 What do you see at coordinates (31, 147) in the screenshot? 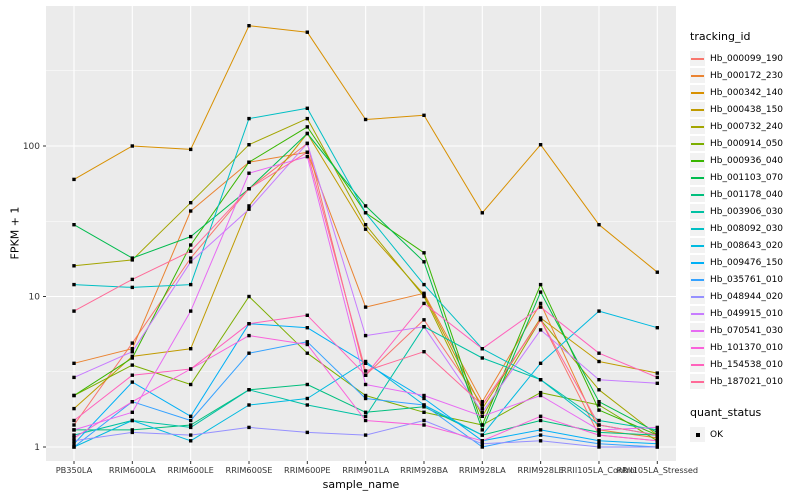
I see `y-tick-label: 100` at bounding box center [31, 147].